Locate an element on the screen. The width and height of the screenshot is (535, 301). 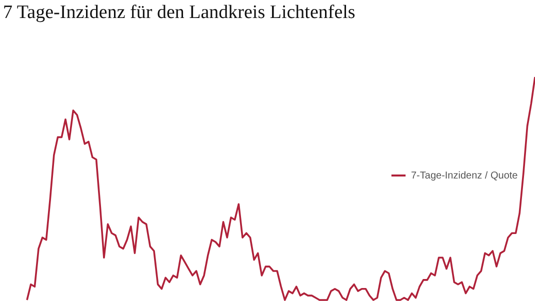
chart-title: 7 Tage-Inzidenz für den Landkreis Lichtenfels is located at coordinates (179, 13).